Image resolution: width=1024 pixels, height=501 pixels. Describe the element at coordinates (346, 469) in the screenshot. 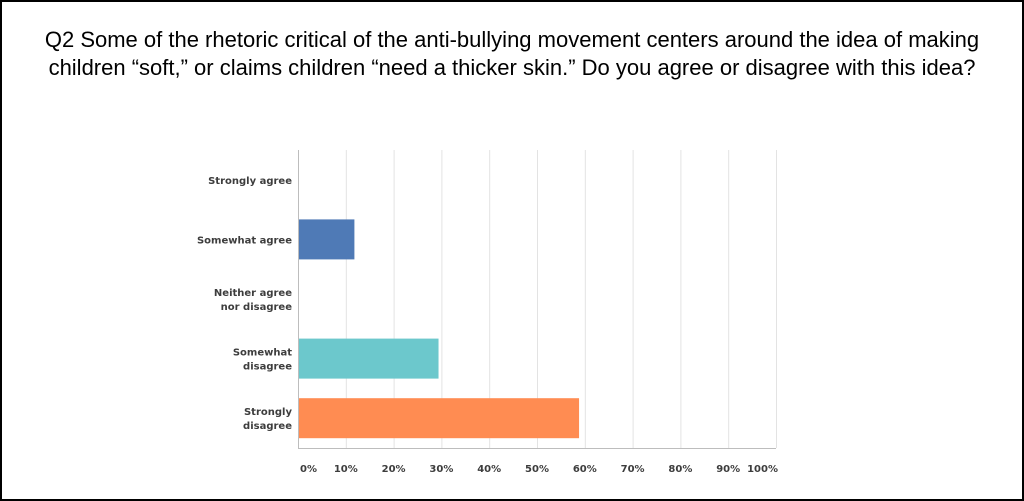

I see `x-tick-label: 10%` at that location.